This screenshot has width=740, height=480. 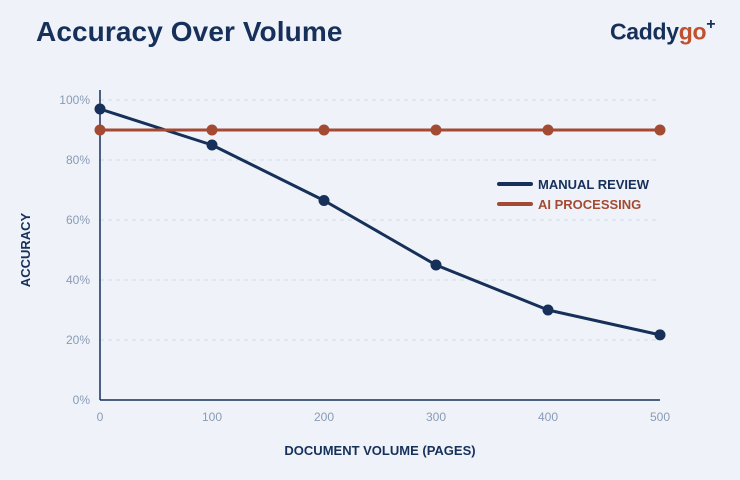 What do you see at coordinates (78, 160) in the screenshot?
I see `y-tick-label: 80%` at bounding box center [78, 160].